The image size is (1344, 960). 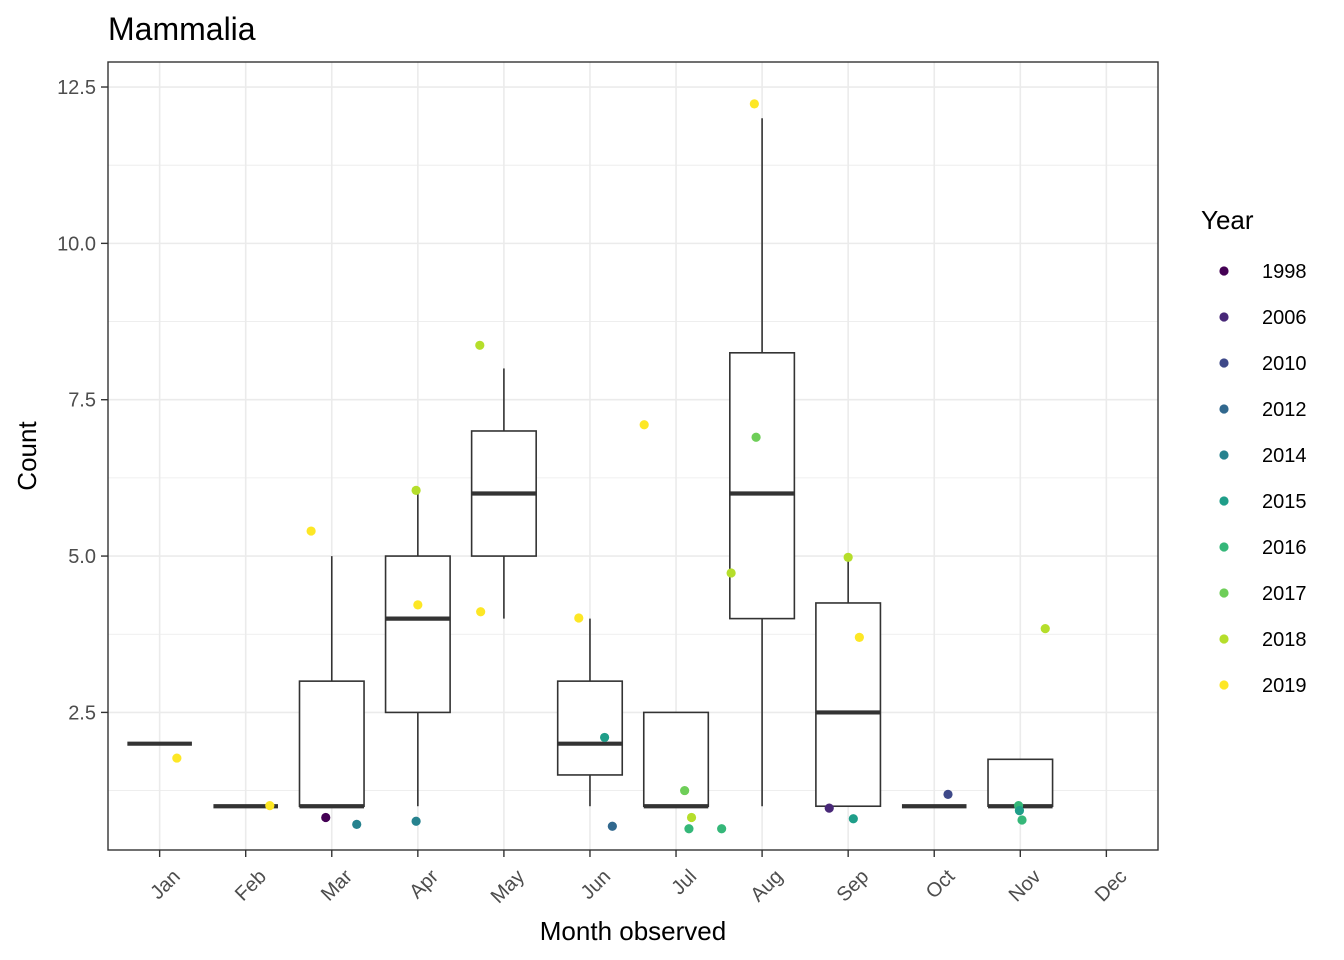 What do you see at coordinates (639, 879) in the screenshot?
I see `x-axis: Jan Feb Mar Apr May Jun Jul Aug Sep Oct Nov Dec` at bounding box center [639, 879].